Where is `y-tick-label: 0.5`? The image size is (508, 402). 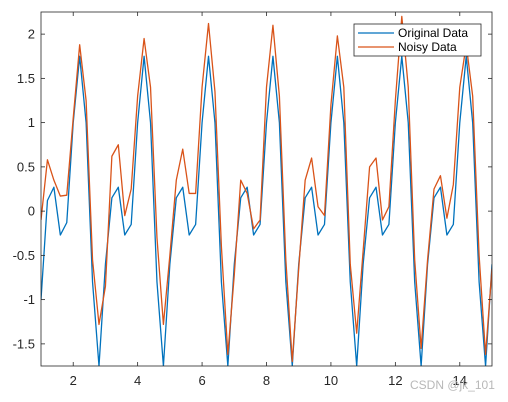 y-tick-label: 0.5 is located at coordinates (26, 166).